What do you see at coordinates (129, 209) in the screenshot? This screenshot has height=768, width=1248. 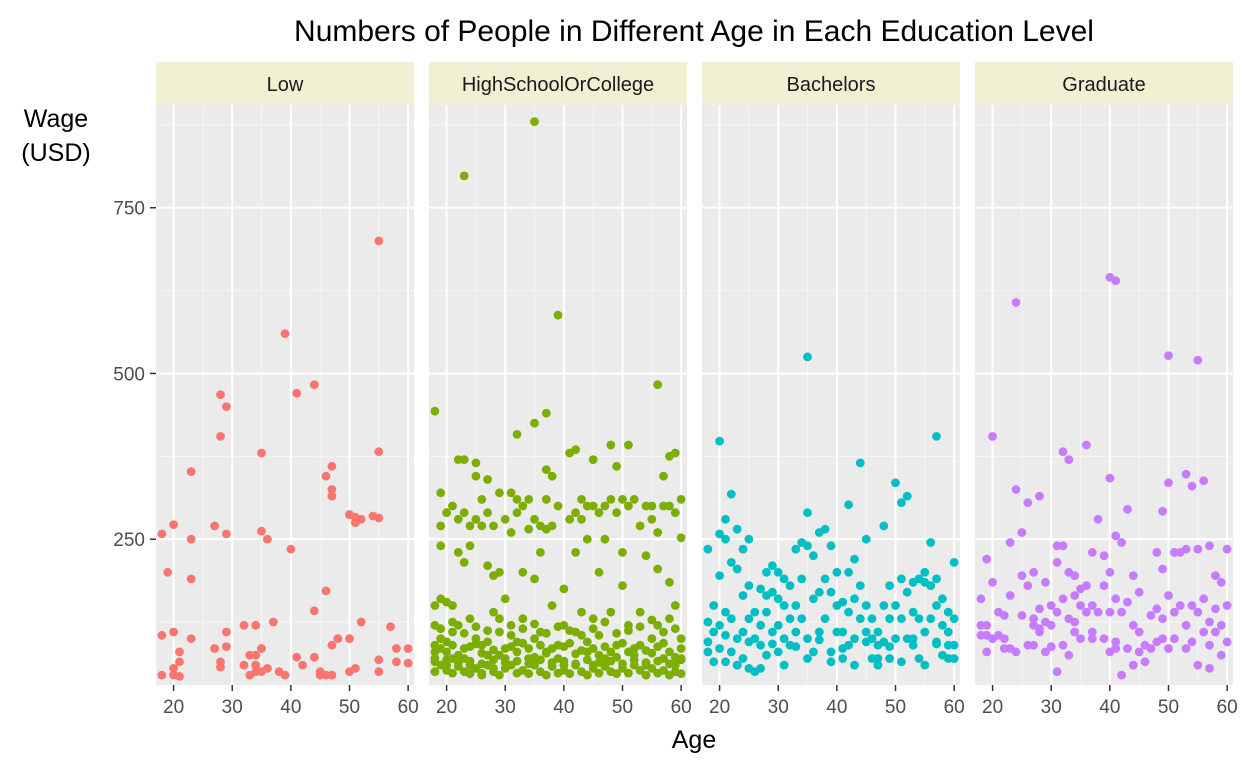 I see `y-tick-label: 750` at bounding box center [129, 209].